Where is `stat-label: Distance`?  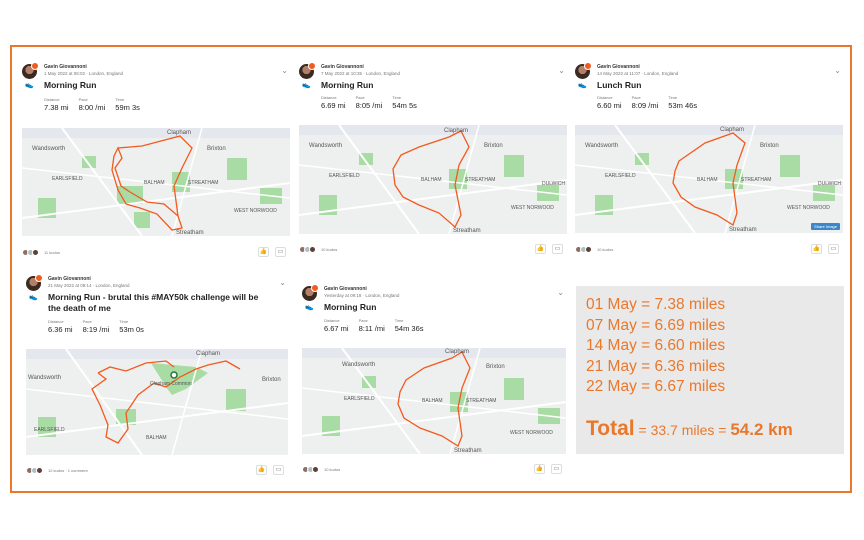
stat-label: Distance is located at coordinates (329, 97).